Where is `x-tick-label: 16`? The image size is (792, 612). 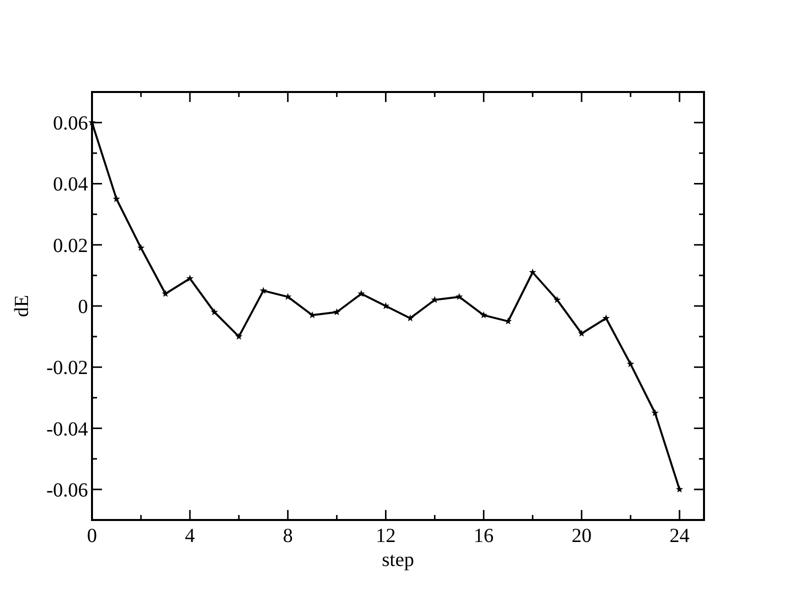
x-tick-label: 16 is located at coordinates (484, 536).